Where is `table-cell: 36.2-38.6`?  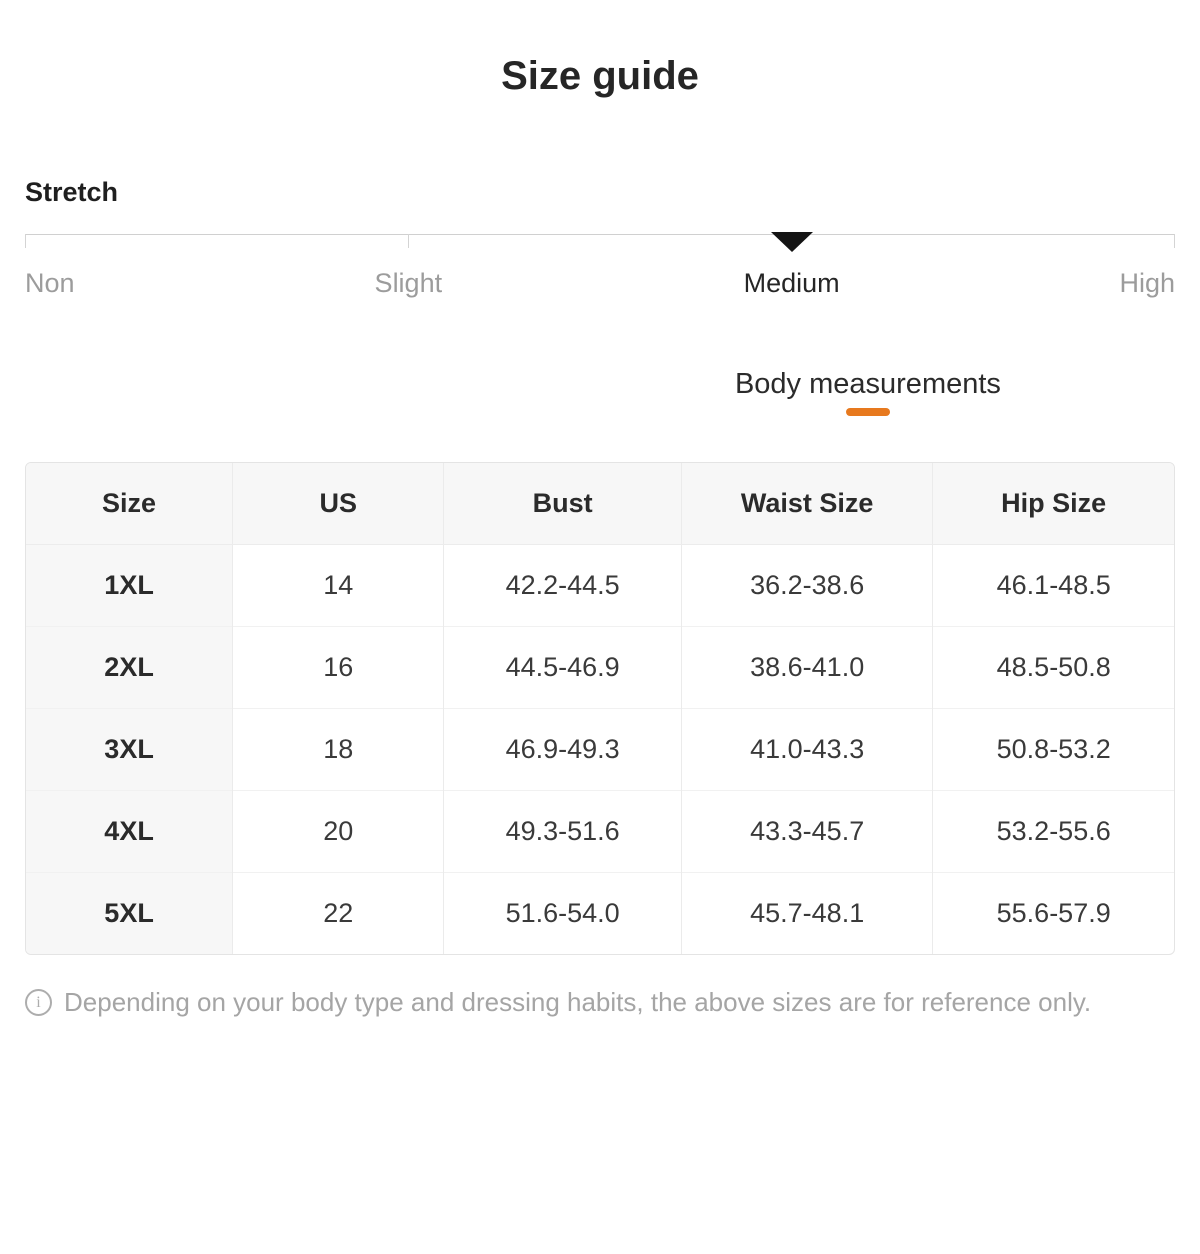 table-cell: 36.2-38.6 is located at coordinates (806, 585).